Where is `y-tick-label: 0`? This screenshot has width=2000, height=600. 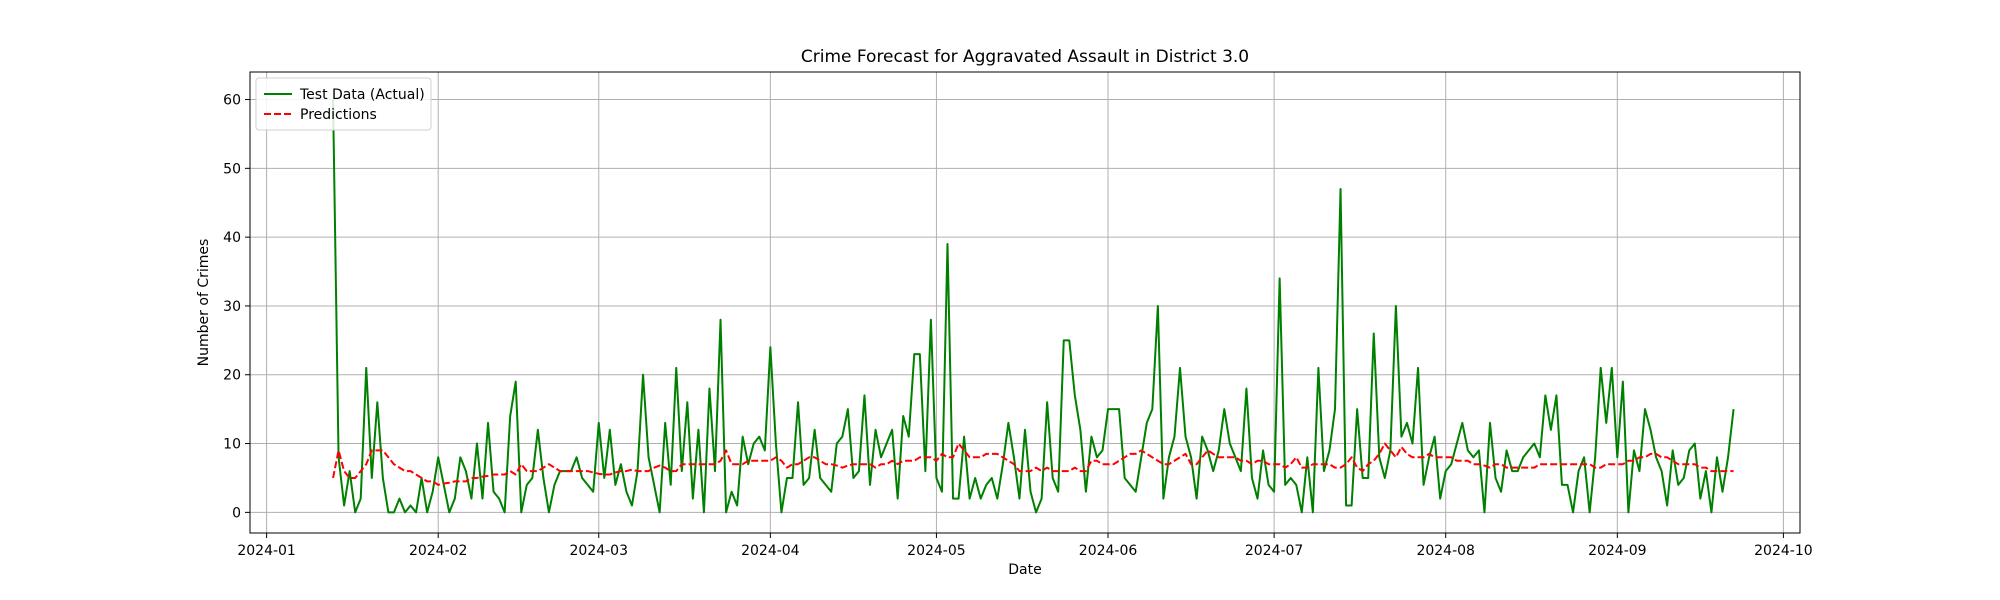
y-tick-label: 0 is located at coordinates (236, 513).